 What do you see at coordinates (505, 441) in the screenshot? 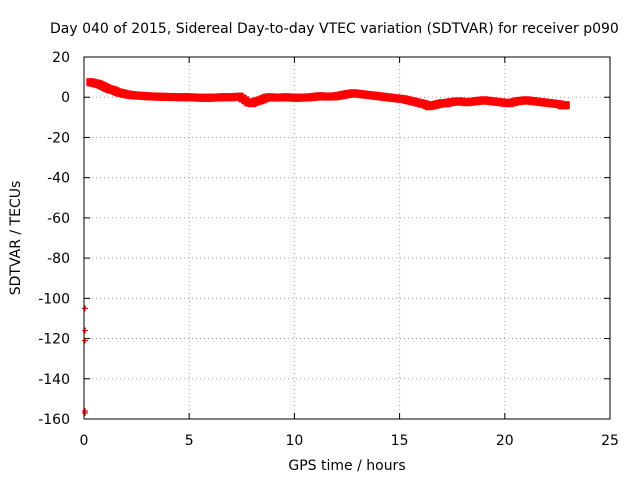
I see `x-tick-label: 20` at bounding box center [505, 441].